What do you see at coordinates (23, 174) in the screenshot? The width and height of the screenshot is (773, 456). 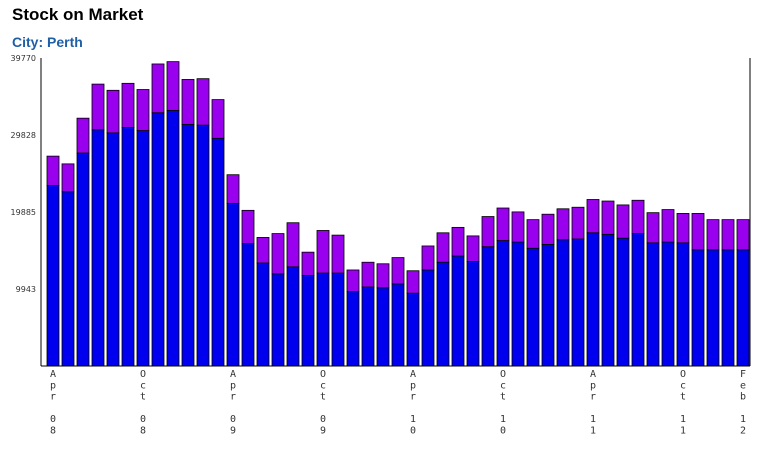 I see `y-axis-ticks: 9943 19885 29828 39770` at bounding box center [23, 174].